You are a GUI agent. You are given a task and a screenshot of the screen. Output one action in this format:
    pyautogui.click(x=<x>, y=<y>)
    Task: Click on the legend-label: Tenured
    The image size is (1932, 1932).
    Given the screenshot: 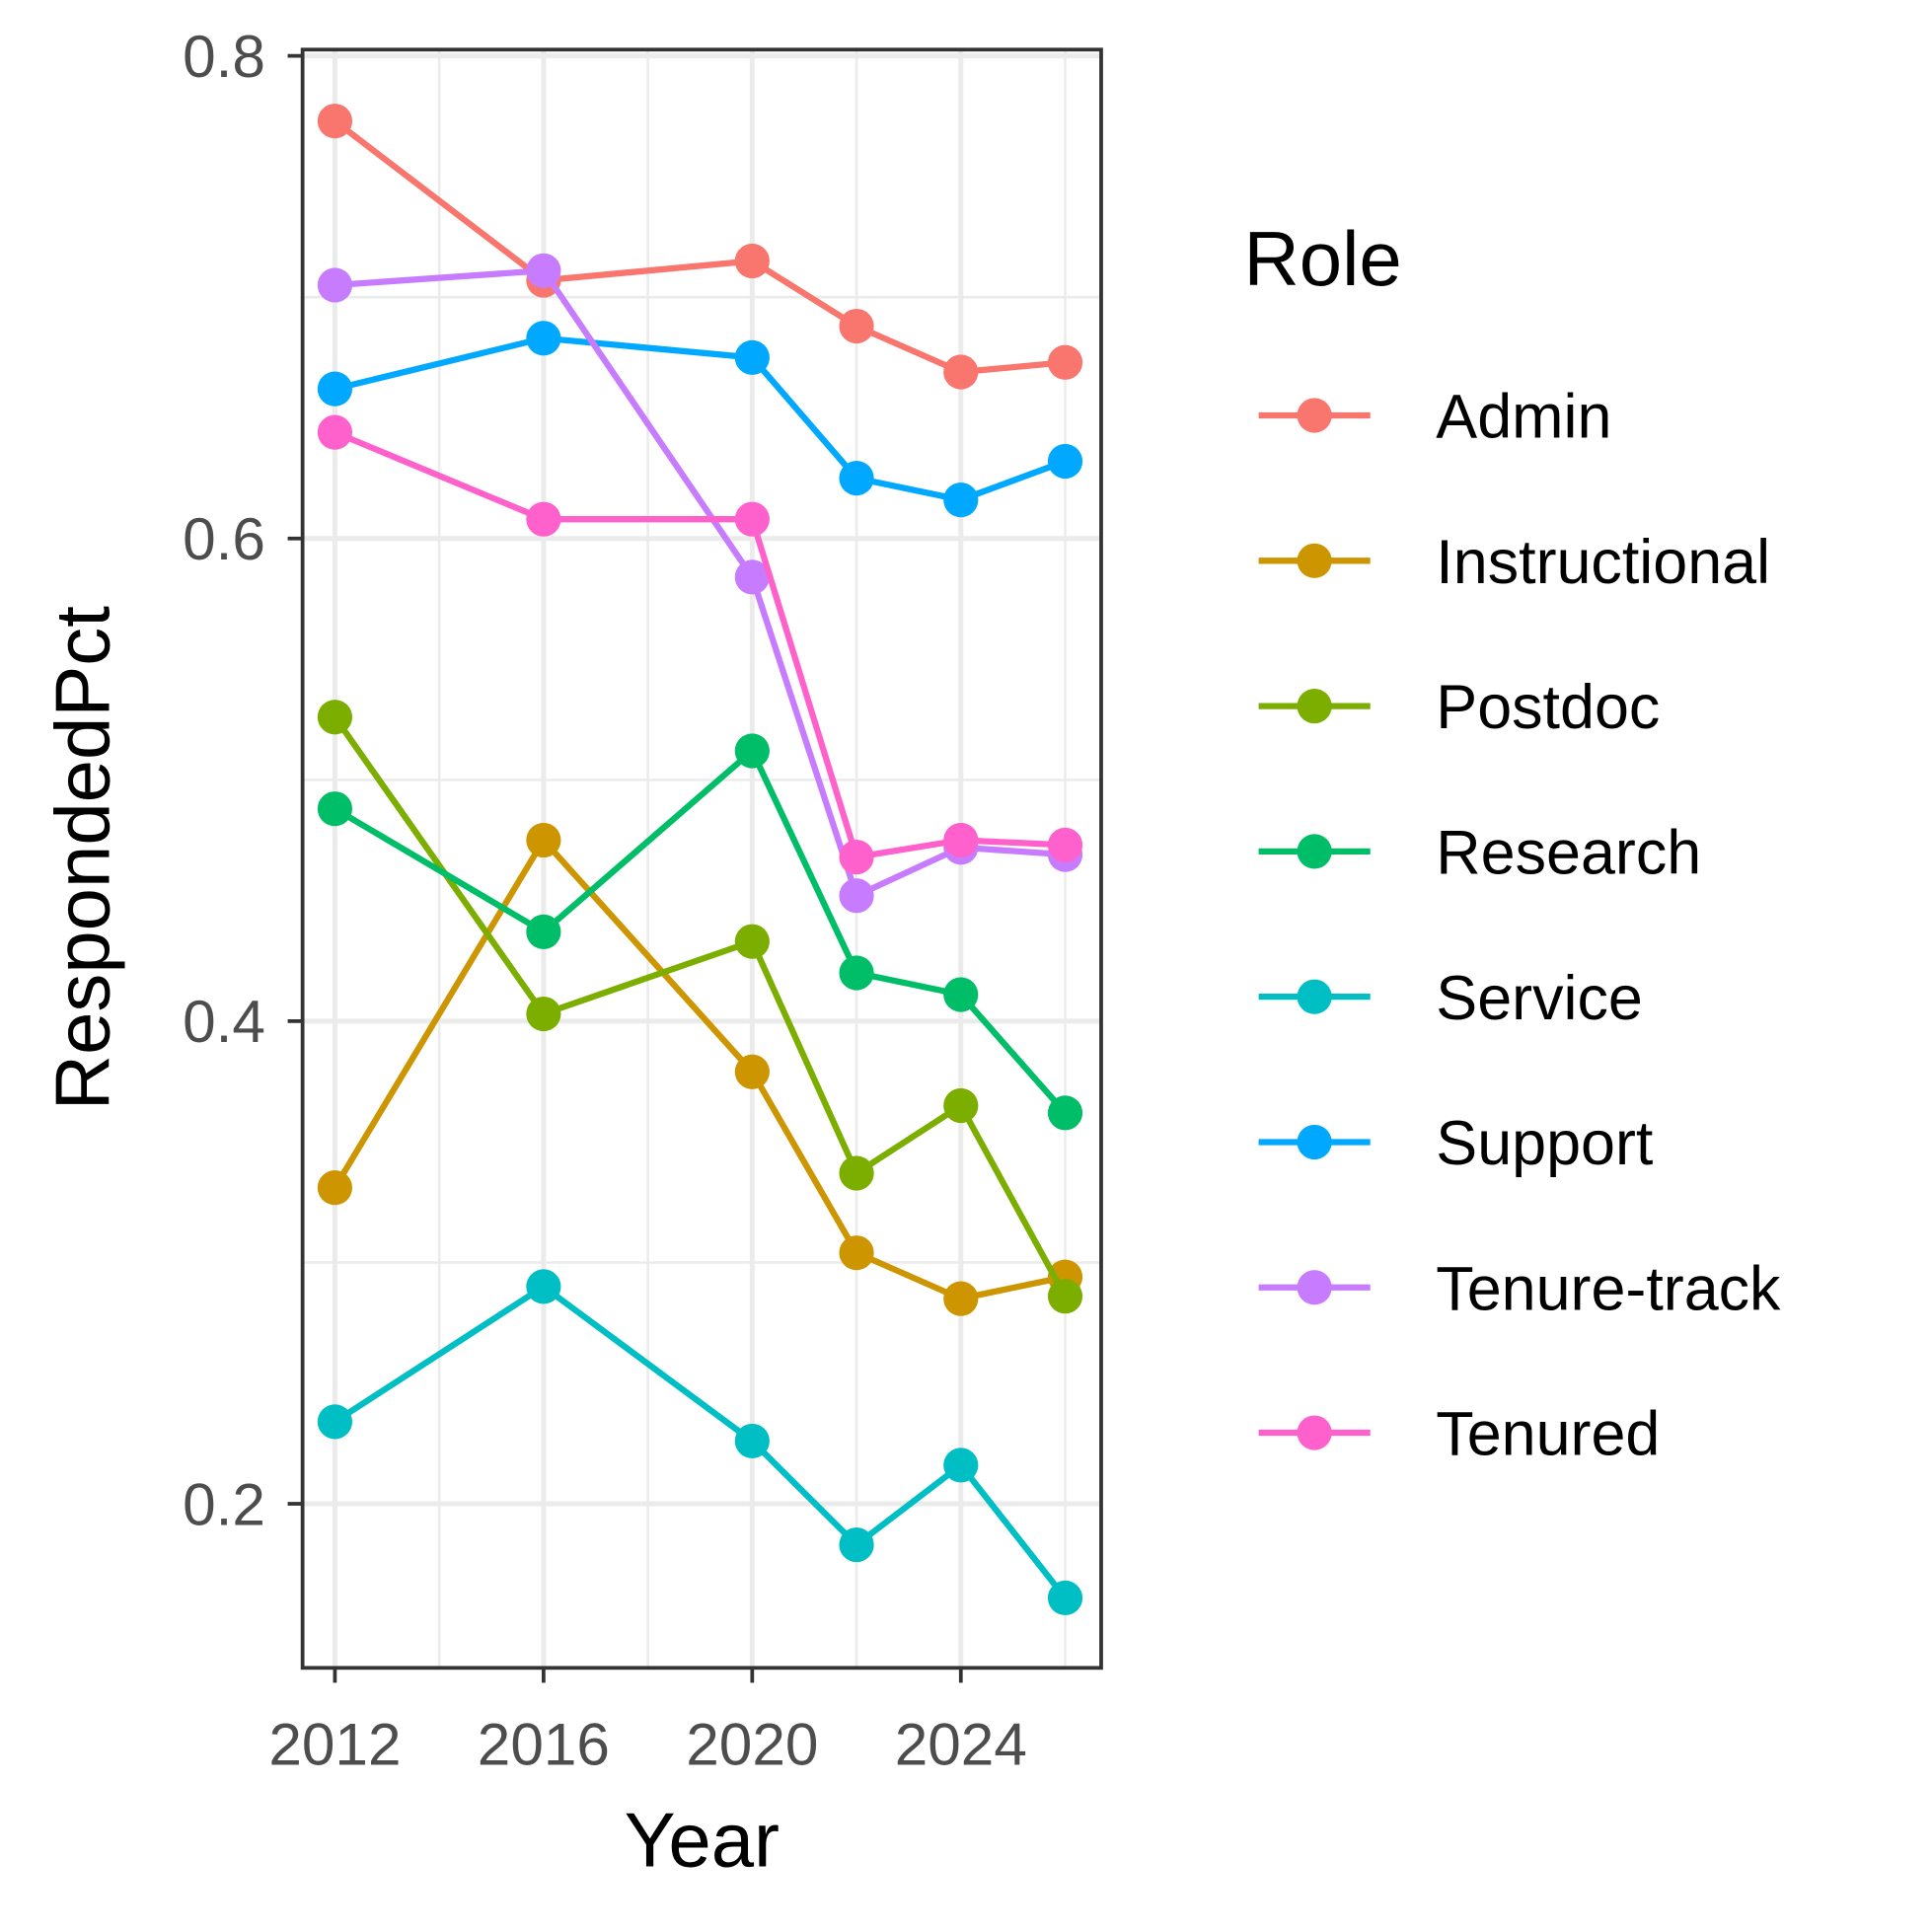 What is the action you would take?
    pyautogui.click(x=1548, y=1434)
    